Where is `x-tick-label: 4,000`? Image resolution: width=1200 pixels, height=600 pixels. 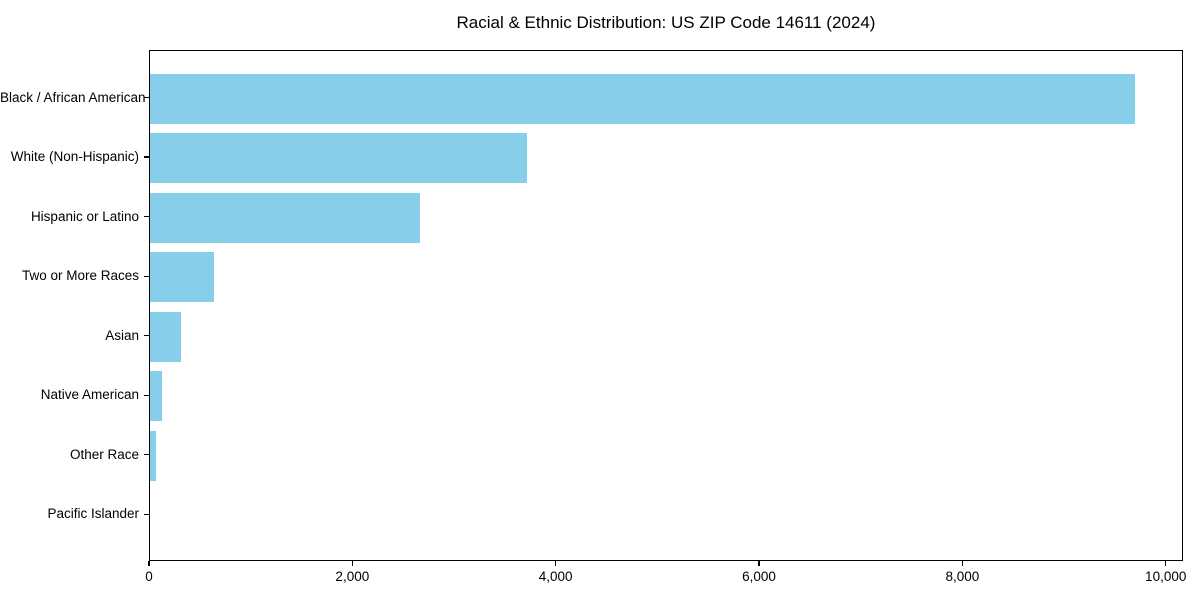
x-tick-label: 4,000 is located at coordinates (555, 576).